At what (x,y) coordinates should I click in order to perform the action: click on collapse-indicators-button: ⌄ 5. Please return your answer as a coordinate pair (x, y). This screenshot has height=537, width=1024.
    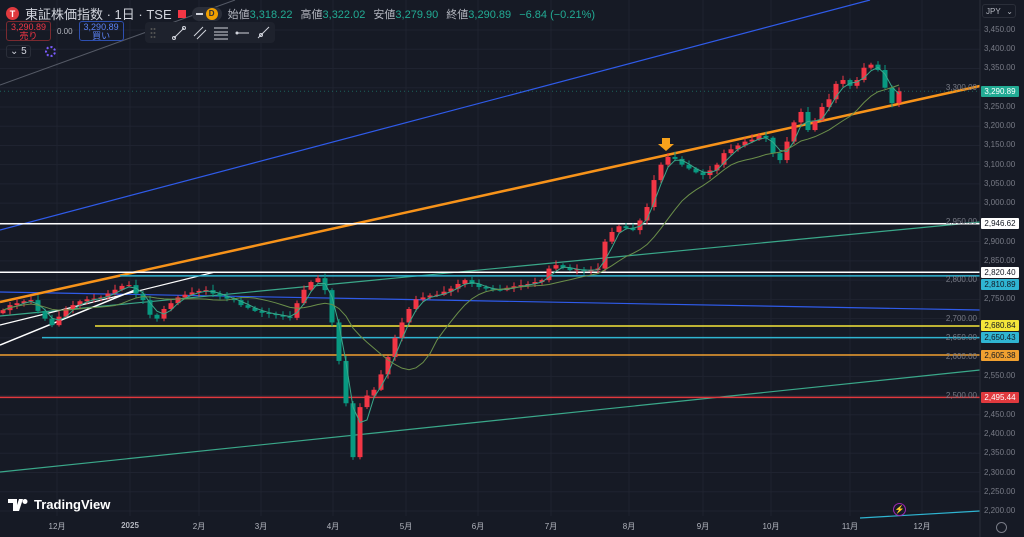
    Looking at the image, I should click on (18, 51).